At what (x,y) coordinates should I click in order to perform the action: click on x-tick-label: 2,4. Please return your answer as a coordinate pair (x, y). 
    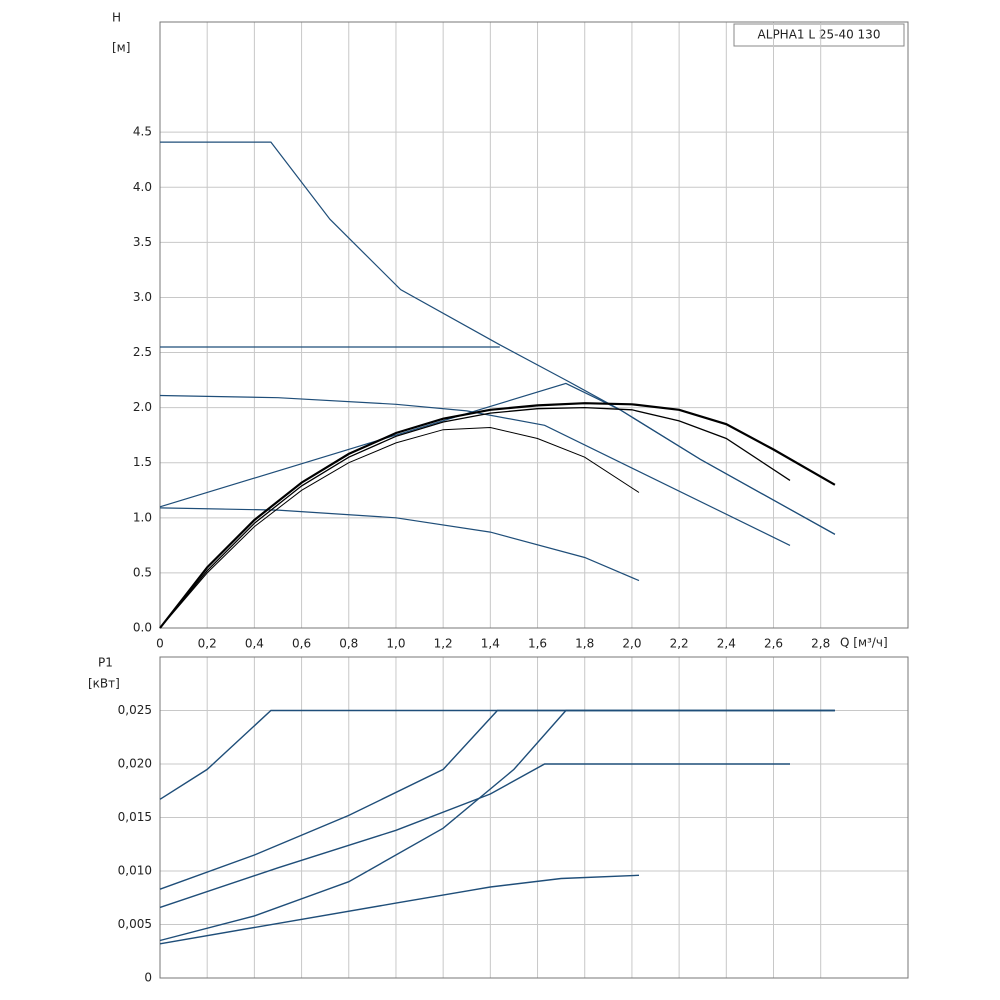
    Looking at the image, I should click on (726, 644).